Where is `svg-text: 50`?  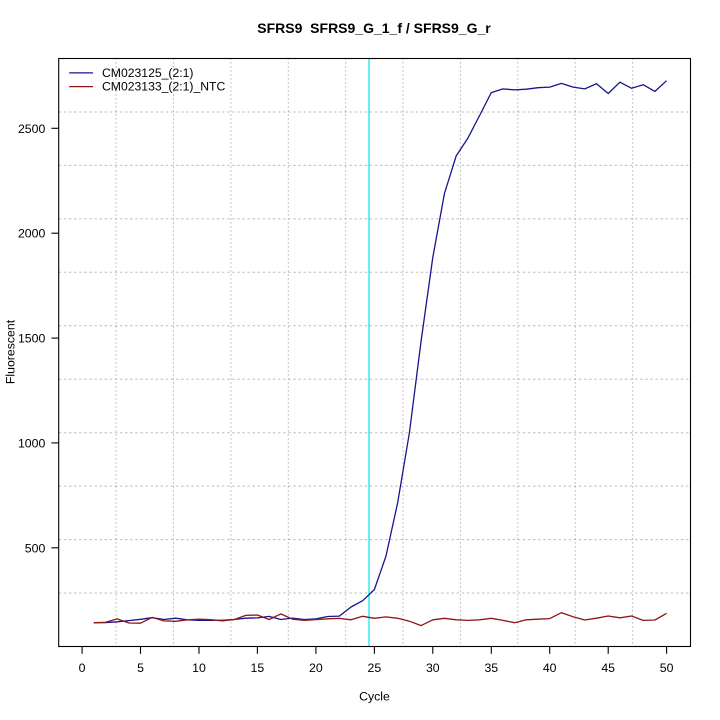
svg-text: 50 is located at coordinates (667, 668).